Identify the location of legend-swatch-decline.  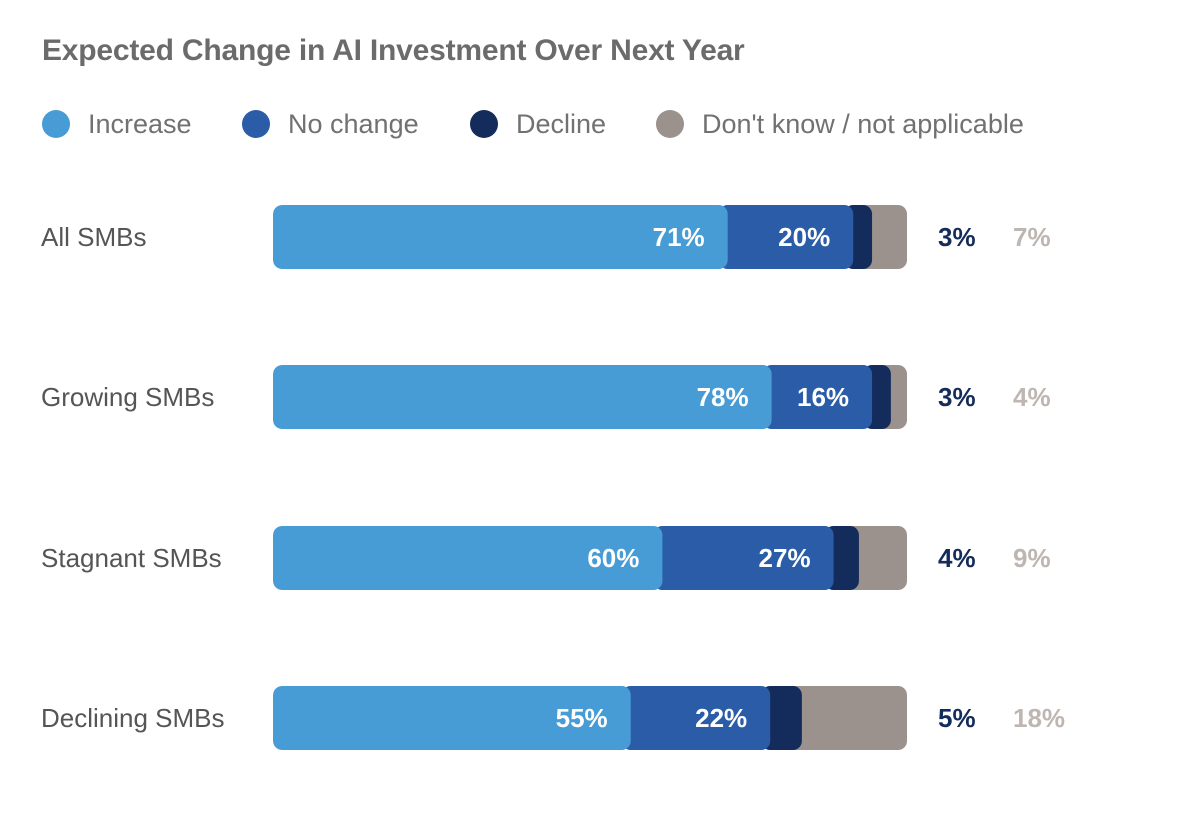
(484, 124).